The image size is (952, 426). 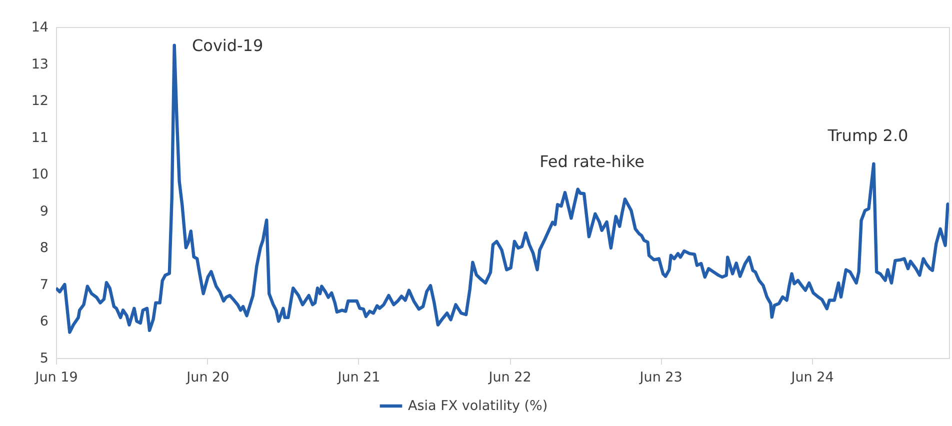 What do you see at coordinates (660, 378) in the screenshot?
I see `x-tick-label: Jun 23` at bounding box center [660, 378].